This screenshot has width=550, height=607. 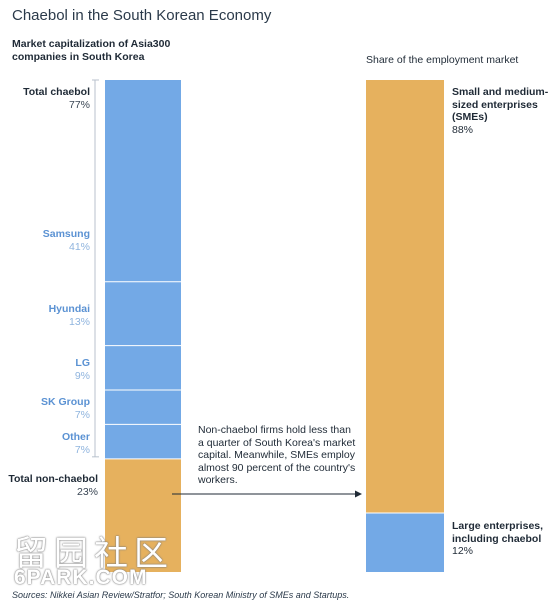 I want to click on chart-title: Chaebol in the South Korean Economy, so click(x=142, y=15).